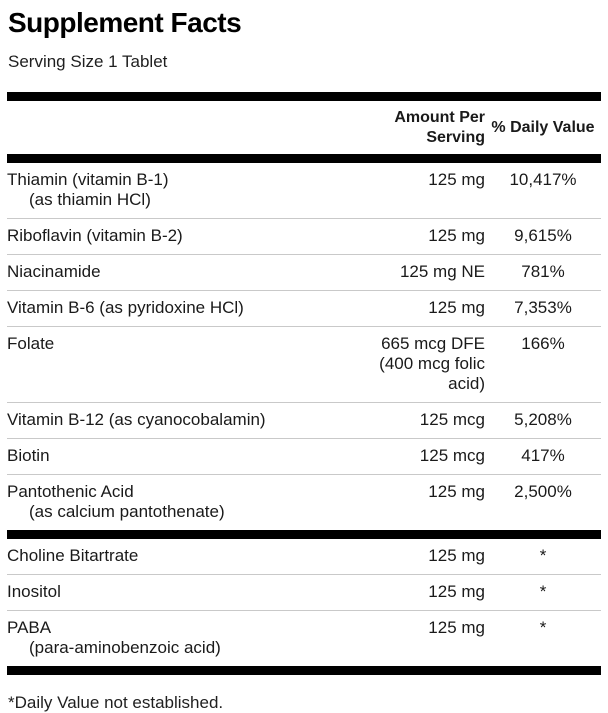 The width and height of the screenshot is (608, 713). I want to click on header-spacer, so click(190, 128).